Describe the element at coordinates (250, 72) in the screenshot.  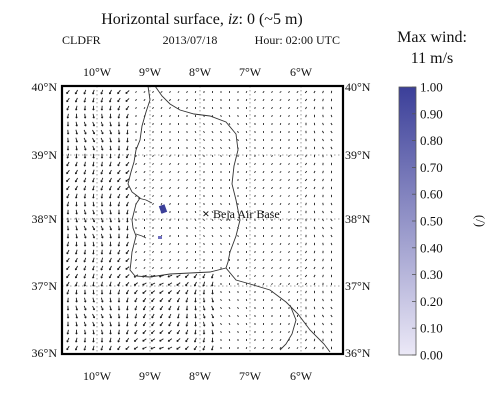
I see `lon-label-top: 7°W` at that location.